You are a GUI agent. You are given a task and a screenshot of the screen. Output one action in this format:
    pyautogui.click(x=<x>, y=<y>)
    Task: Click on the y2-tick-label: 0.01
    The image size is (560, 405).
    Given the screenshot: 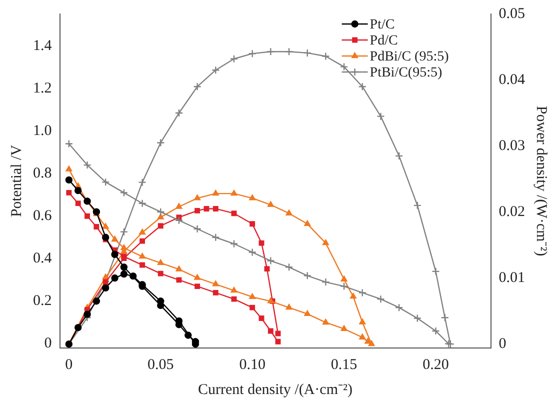 What is the action you would take?
    pyautogui.click(x=511, y=278)
    